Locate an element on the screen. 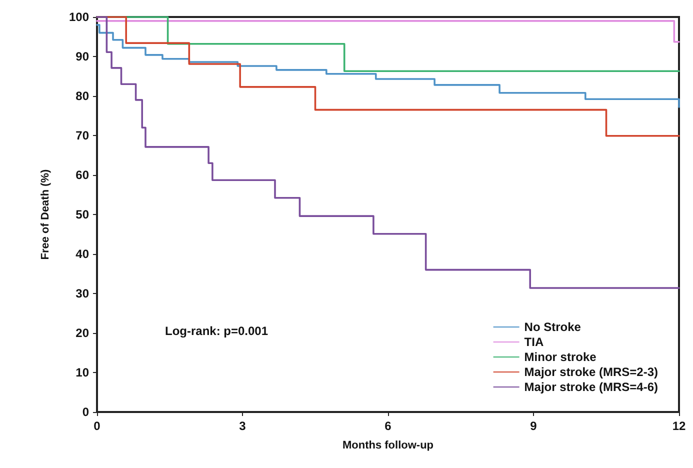  y-tick-label: 40 is located at coordinates (83, 254).